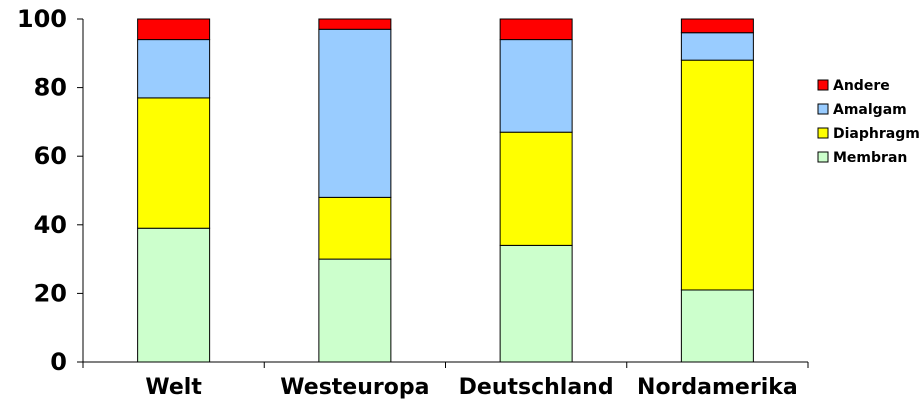  Describe the element at coordinates (823, 157) in the screenshot. I see `legend-swatch-membran` at that location.